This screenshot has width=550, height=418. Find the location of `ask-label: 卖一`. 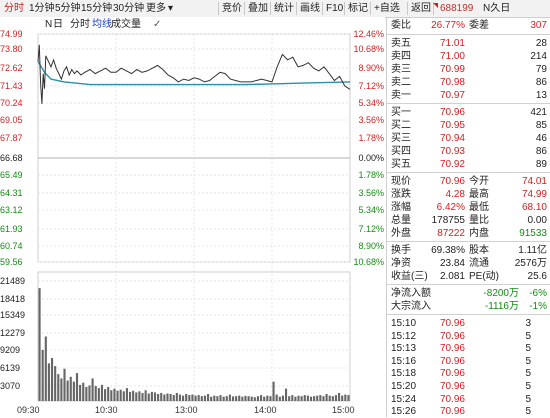

ask-label: 卖一 is located at coordinates (401, 95).